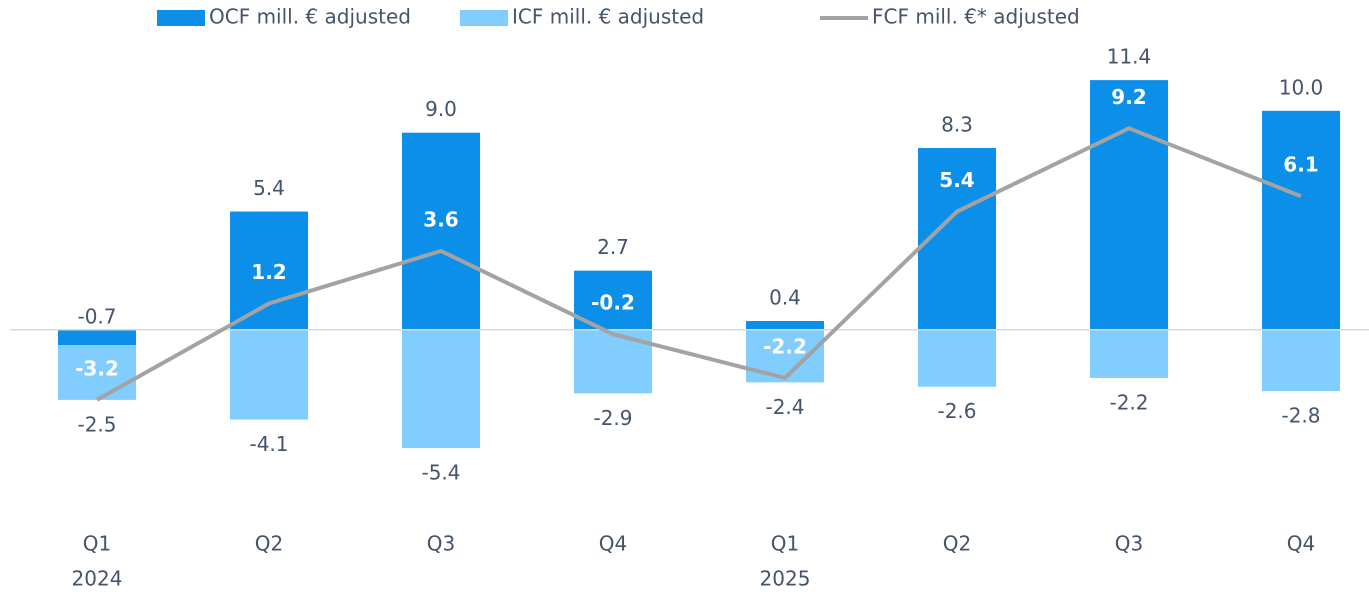 Image resolution: width=1369 pixels, height=597 pixels. I want to click on value-label: 9.2, so click(1128, 97).